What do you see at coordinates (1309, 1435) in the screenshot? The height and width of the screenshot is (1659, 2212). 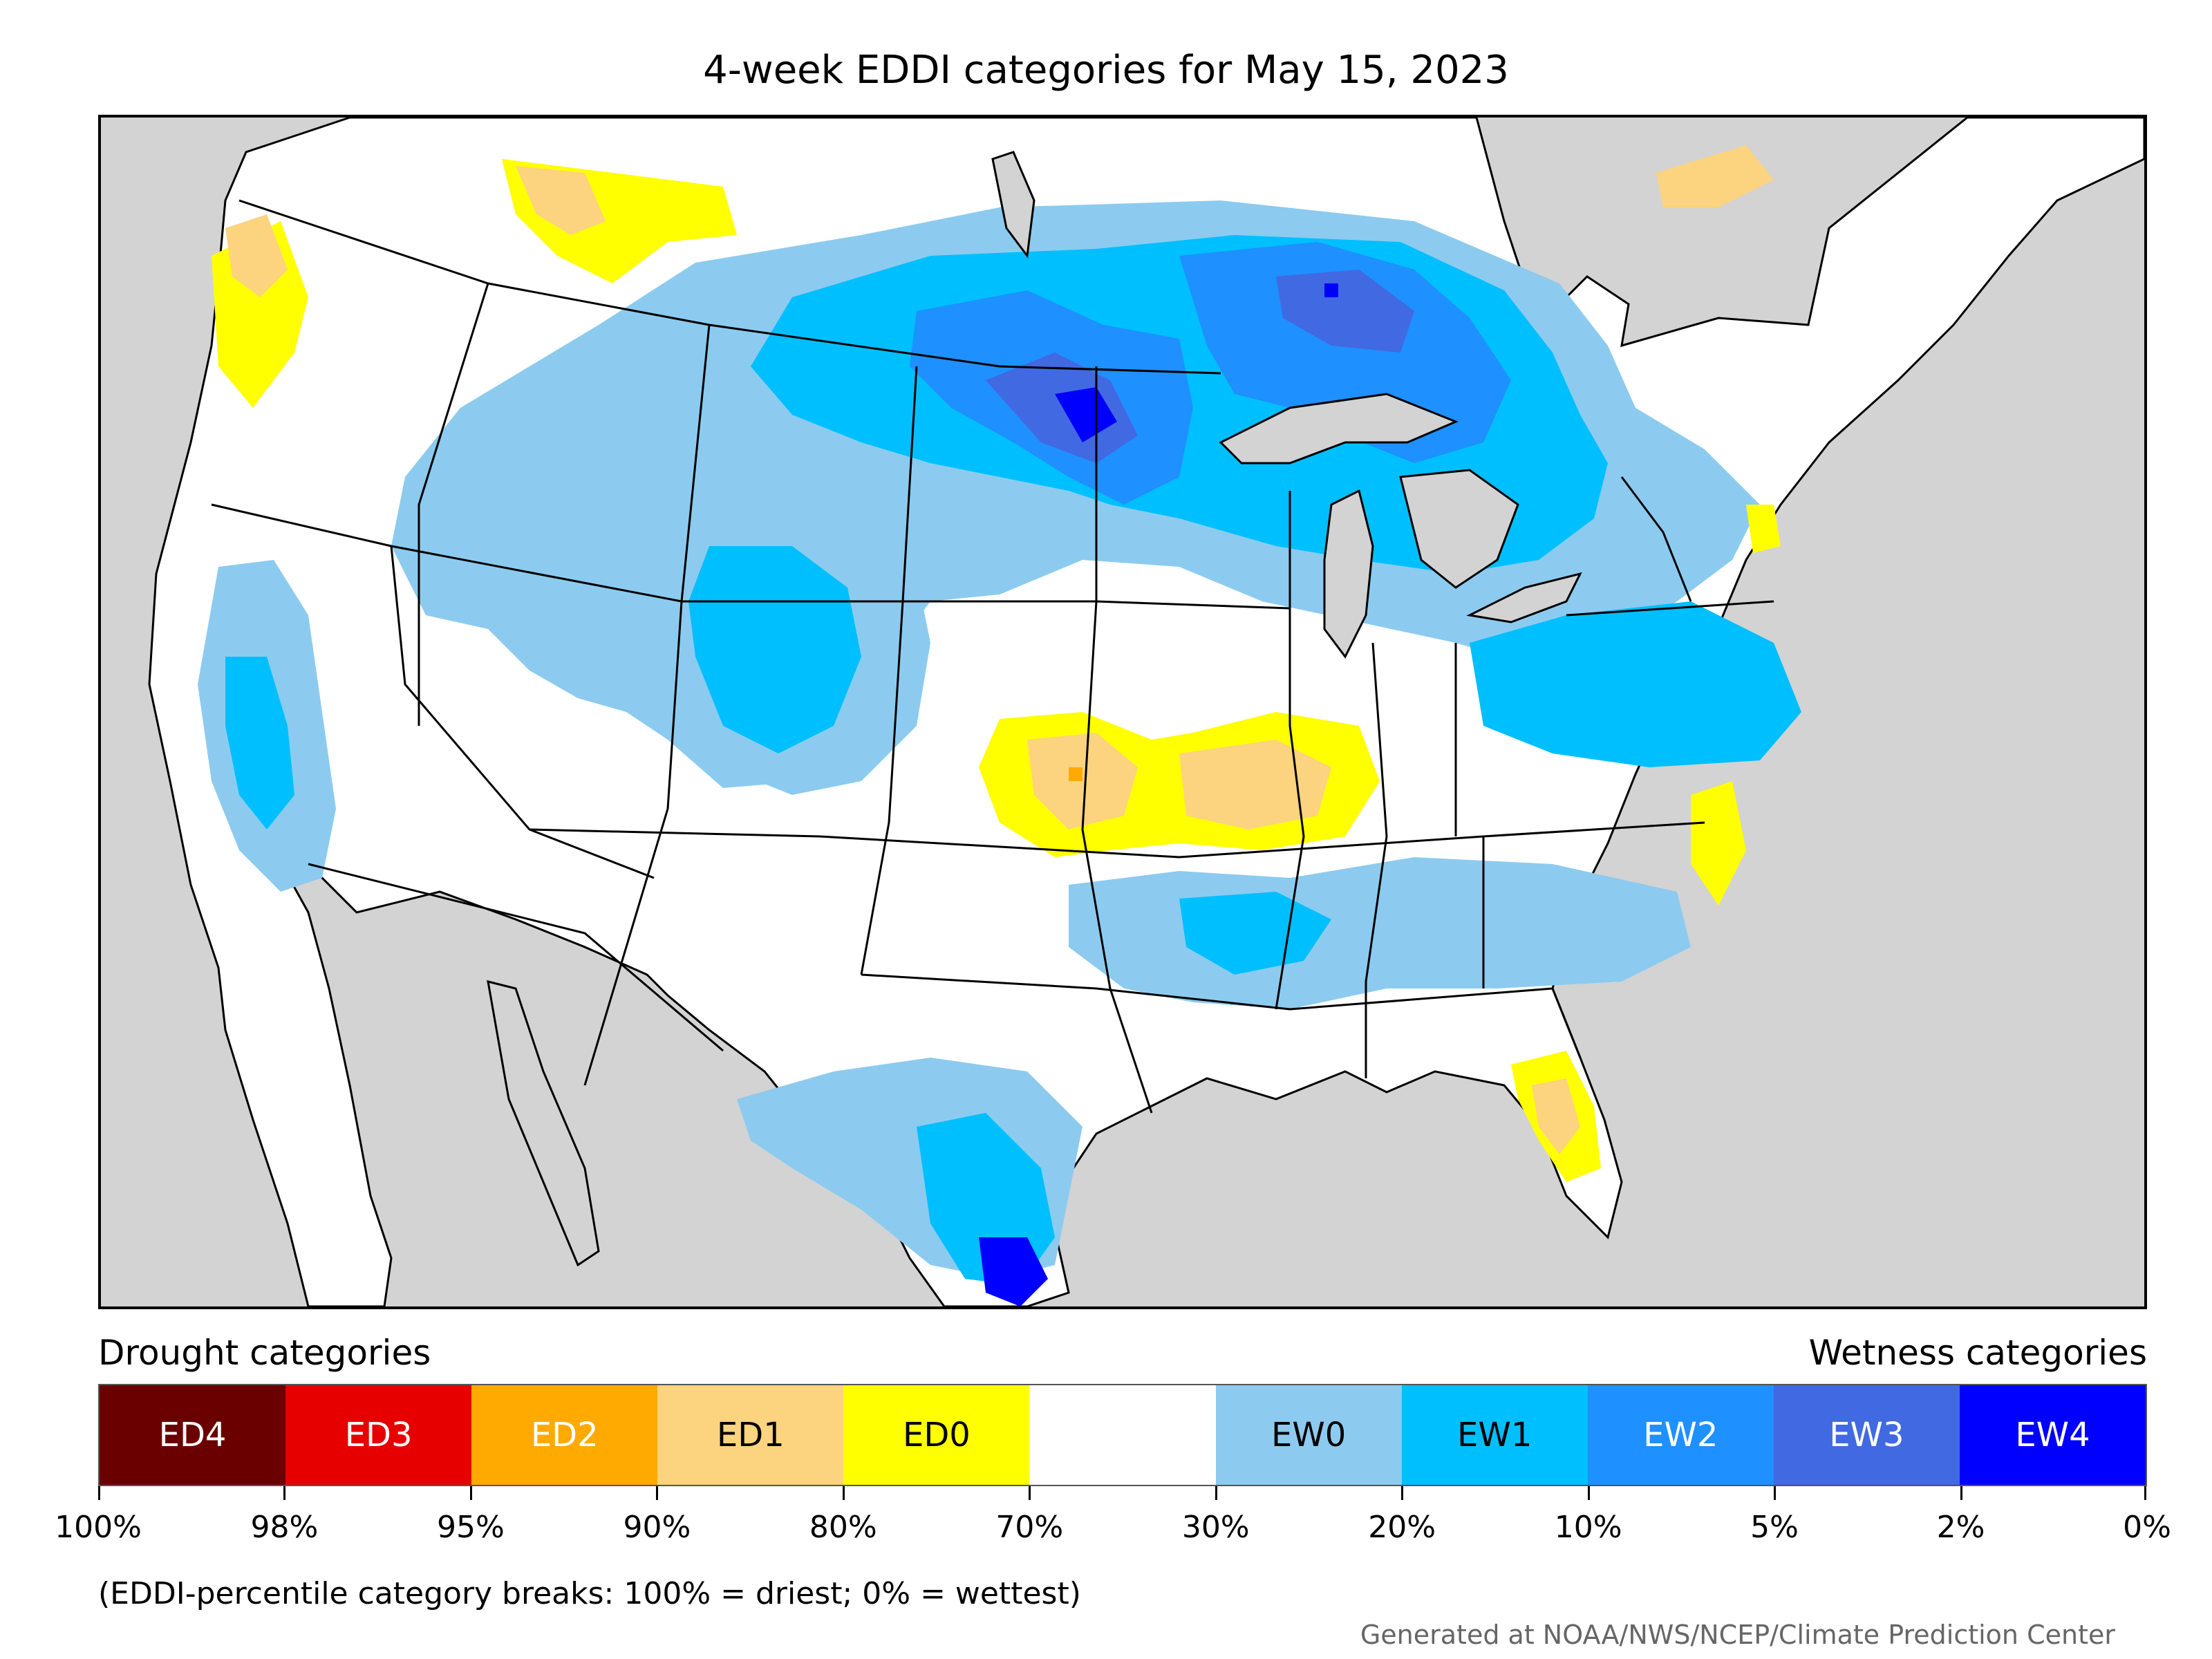 I see `category-swatch: EW0` at bounding box center [1309, 1435].